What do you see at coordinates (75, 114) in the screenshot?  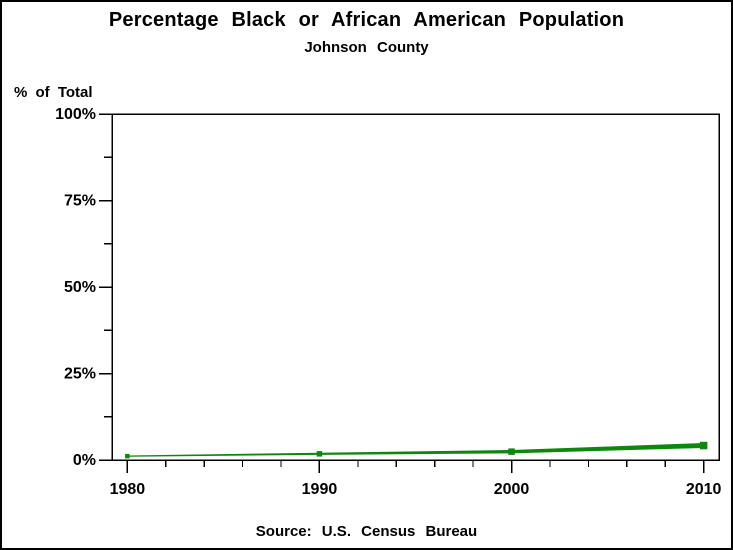 I see `y-tick-label: 100%` at bounding box center [75, 114].